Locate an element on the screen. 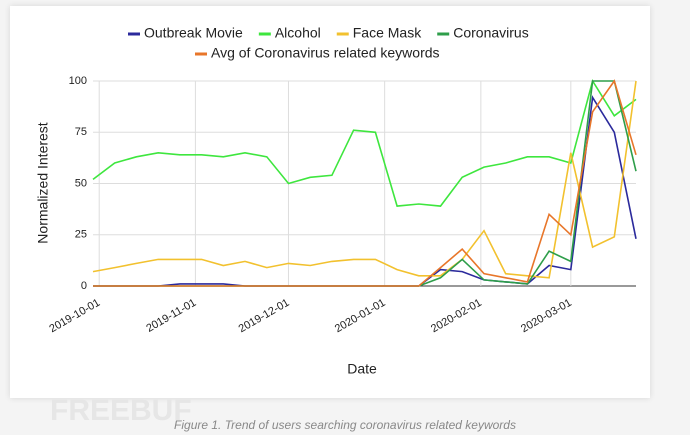  x-tick-label: 2019-12-01 is located at coordinates (264, 316).